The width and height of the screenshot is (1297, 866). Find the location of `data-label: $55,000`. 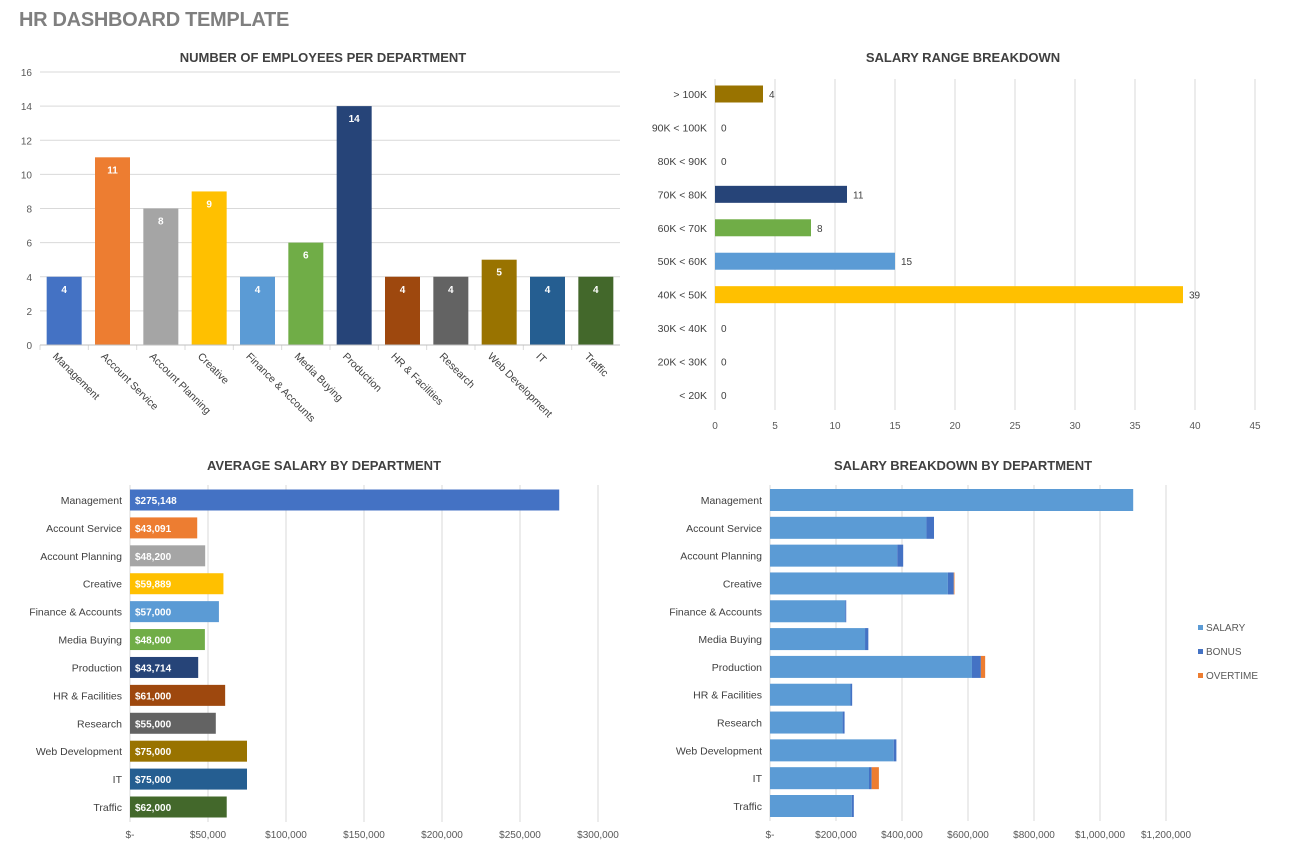

data-label: $55,000 is located at coordinates (153, 724).